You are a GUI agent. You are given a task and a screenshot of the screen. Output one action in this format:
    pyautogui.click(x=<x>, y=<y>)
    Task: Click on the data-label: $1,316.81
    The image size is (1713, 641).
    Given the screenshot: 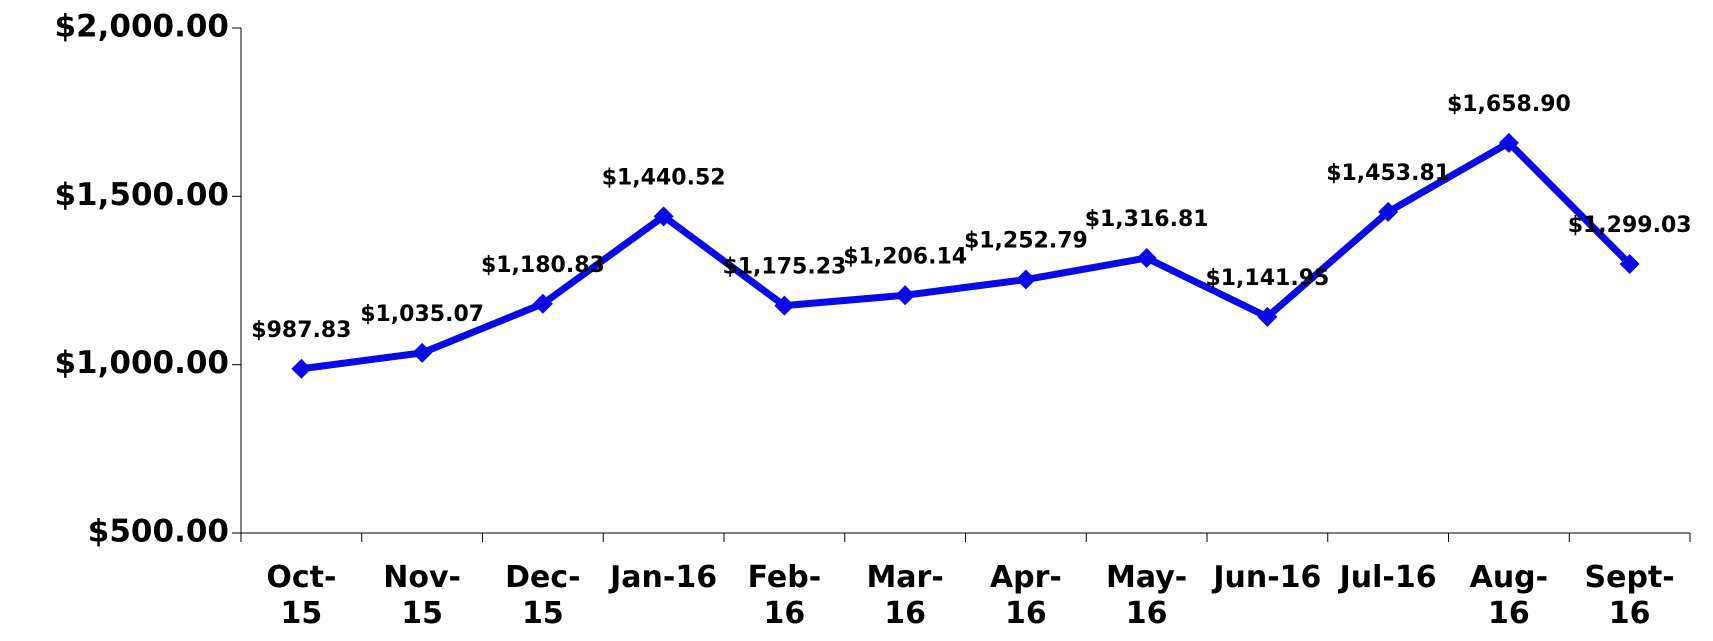 What is the action you would take?
    pyautogui.click(x=1147, y=219)
    